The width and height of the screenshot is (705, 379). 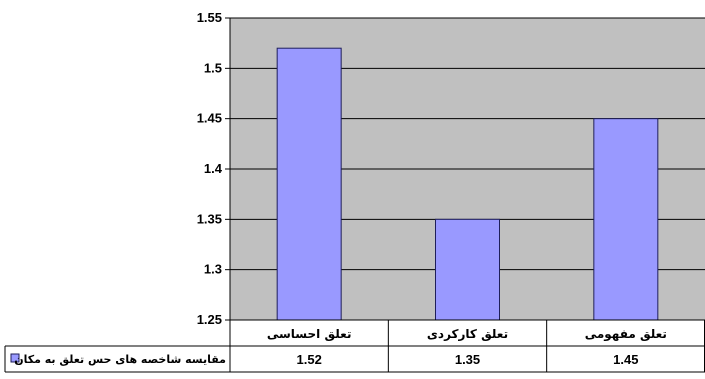 What do you see at coordinates (625, 359) in the screenshot?
I see `data-label: 1.45` at bounding box center [625, 359].